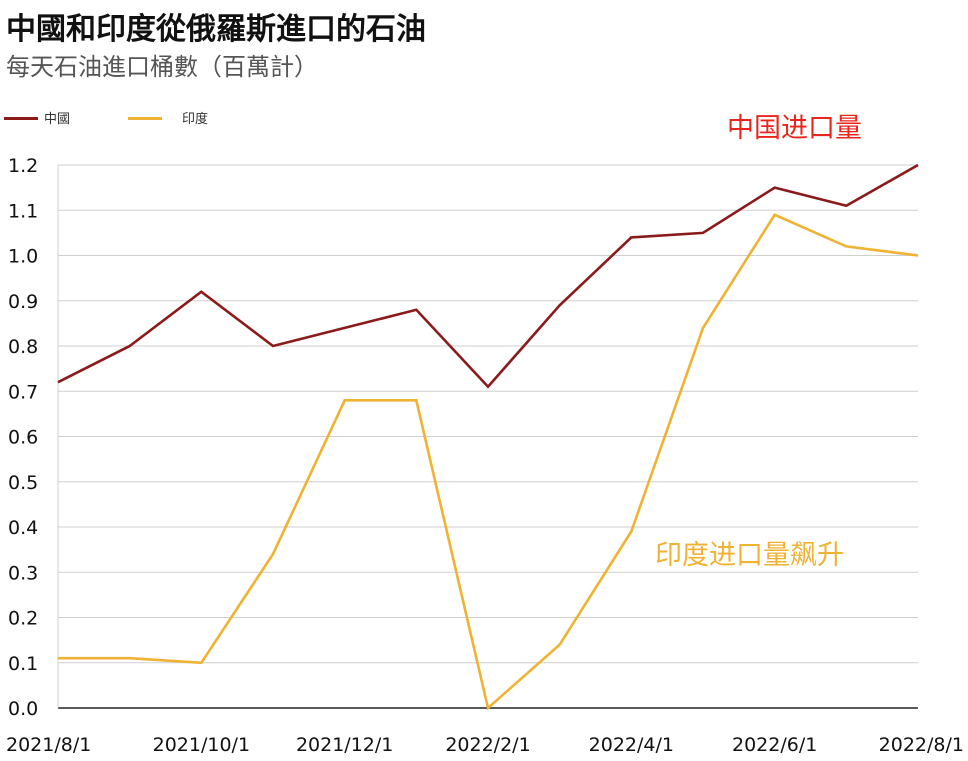  I want to click on x-tick-label: 2022/6/1, so click(774, 745).